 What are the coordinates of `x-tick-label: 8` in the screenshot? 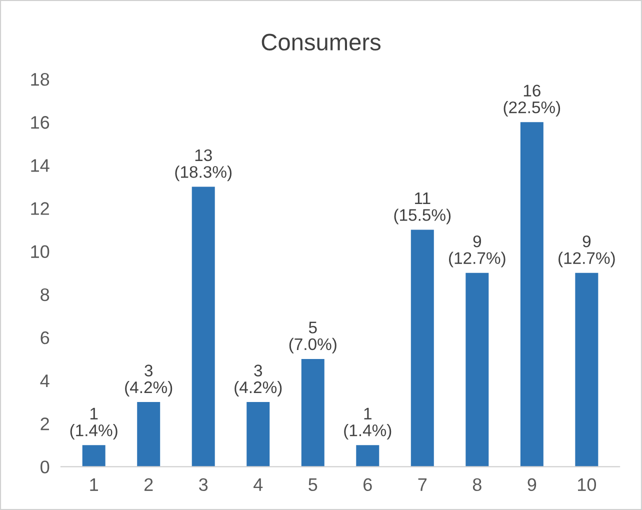 It's located at (477, 485).